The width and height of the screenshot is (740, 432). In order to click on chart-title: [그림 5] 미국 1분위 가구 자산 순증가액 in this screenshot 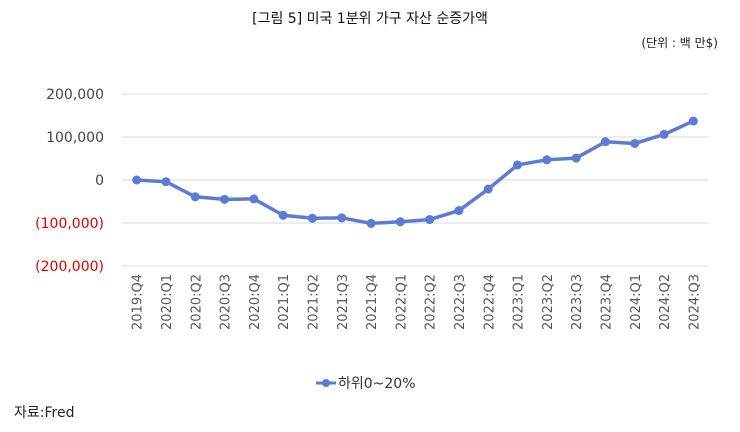, I will do `click(370, 19)`.